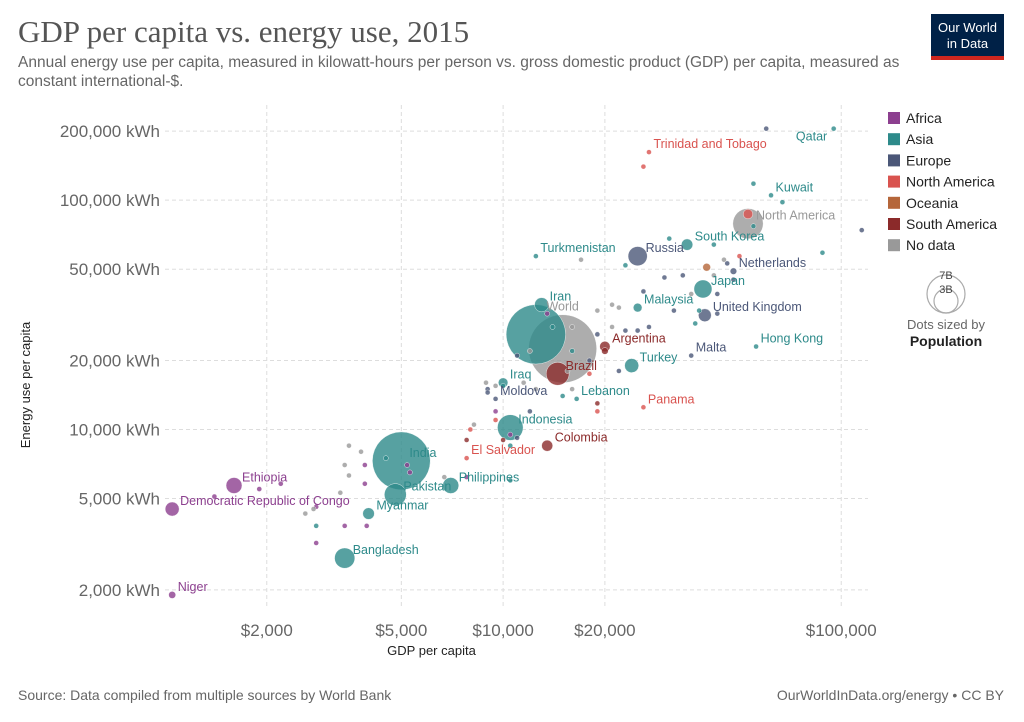 The height and width of the screenshot is (722, 1024). Describe the element at coordinates (558, 374) in the screenshot. I see `point-brazil` at that location.